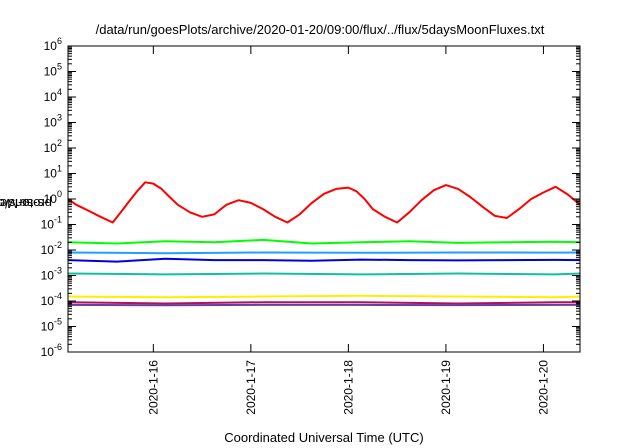  What do you see at coordinates (58, 347) in the screenshot?
I see `y-tick-label-exp: -6` at bounding box center [58, 347].